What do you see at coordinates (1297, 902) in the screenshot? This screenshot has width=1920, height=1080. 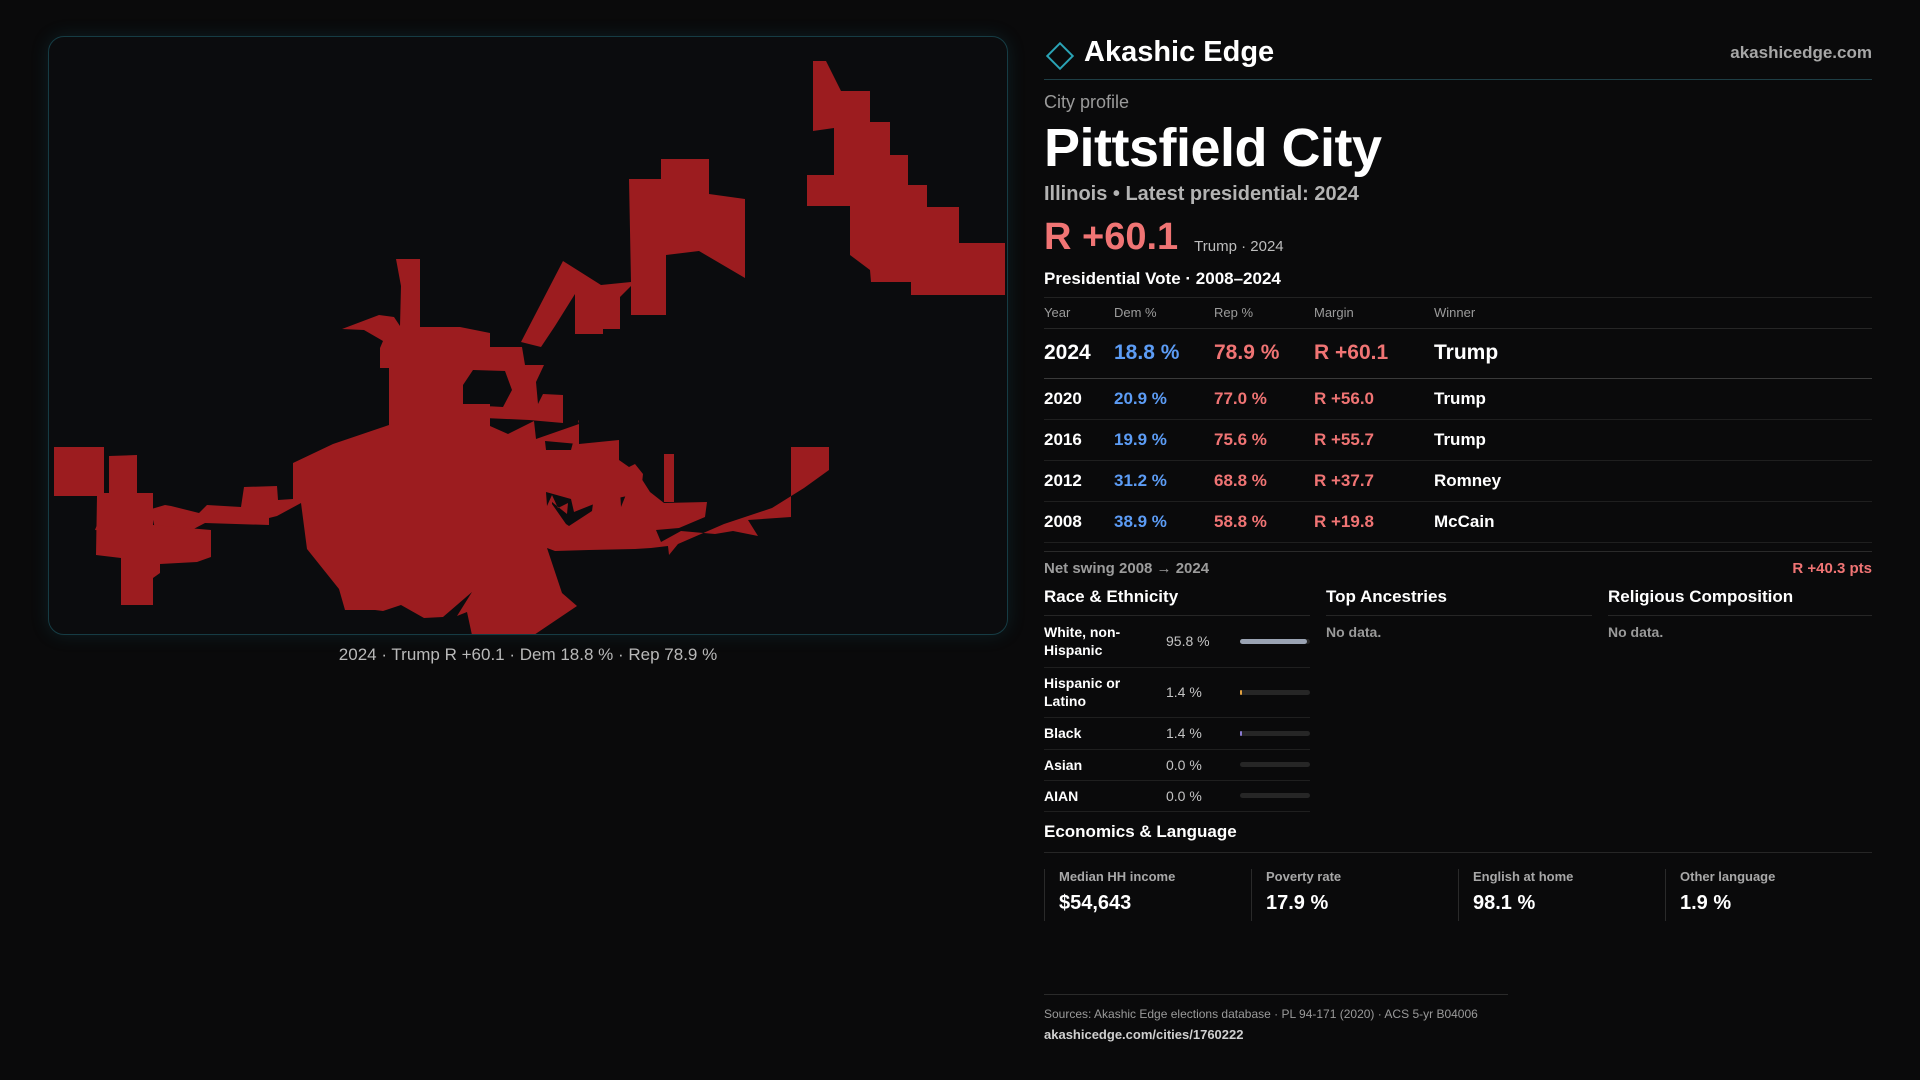 I see `econ-value: 17.9 %` at bounding box center [1297, 902].